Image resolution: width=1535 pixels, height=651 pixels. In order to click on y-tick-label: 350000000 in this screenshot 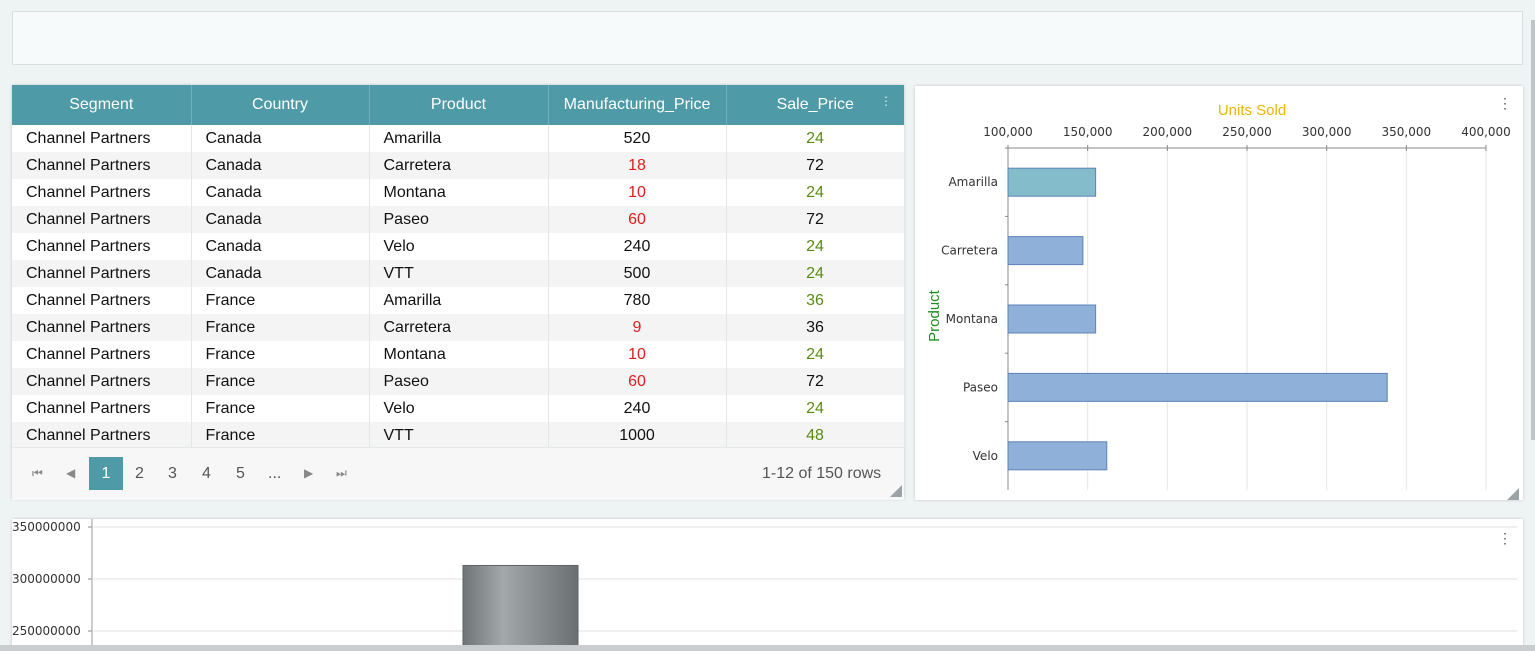, I will do `click(46, 527)`.